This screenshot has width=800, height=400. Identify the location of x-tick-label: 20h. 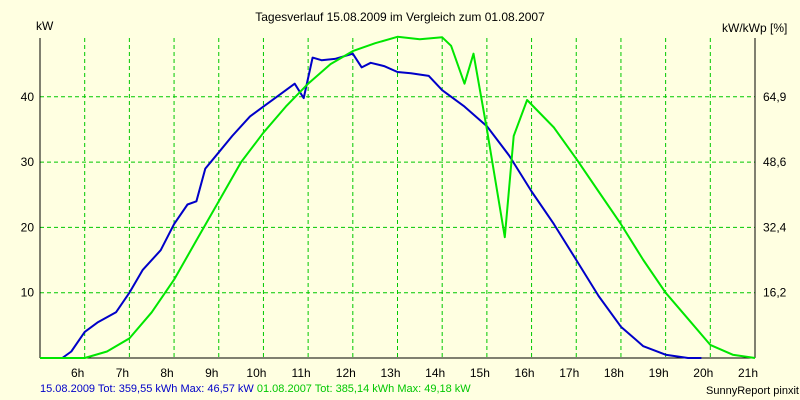
(703, 373).